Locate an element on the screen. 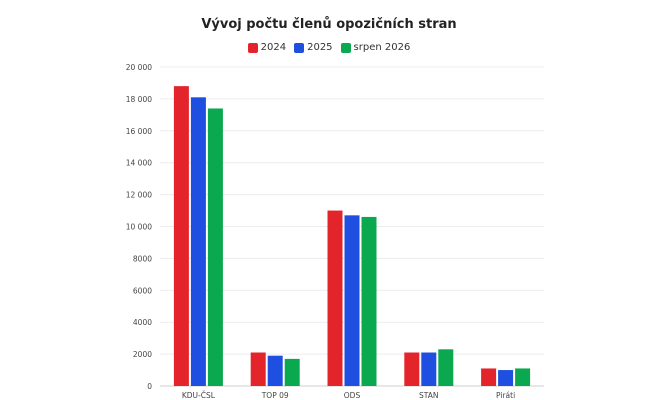 The height and width of the screenshot is (400, 658). chart-legend: 2024 2025 srpen 2026 is located at coordinates (329, 47).